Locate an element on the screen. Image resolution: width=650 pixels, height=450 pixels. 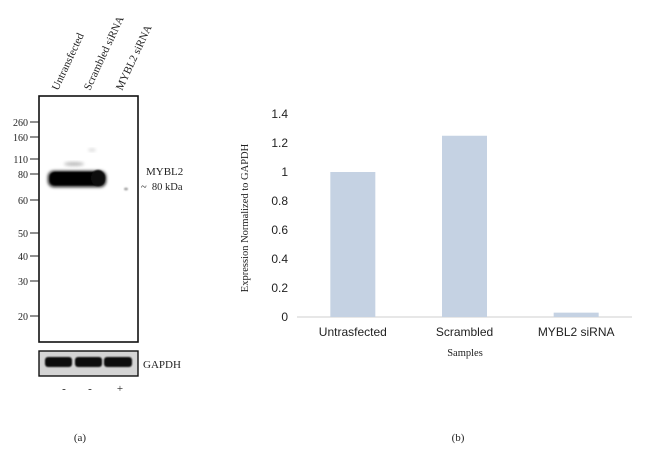
mw-marker-label: 60 is located at coordinates (23, 201).